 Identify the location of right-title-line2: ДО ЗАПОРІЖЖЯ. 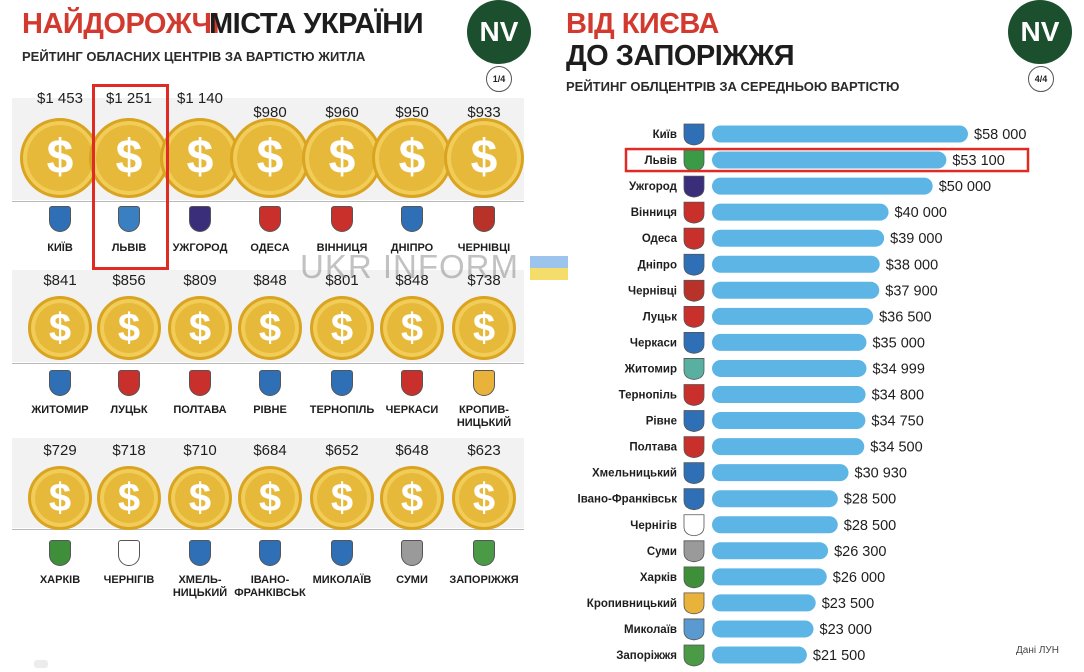
(680, 56).